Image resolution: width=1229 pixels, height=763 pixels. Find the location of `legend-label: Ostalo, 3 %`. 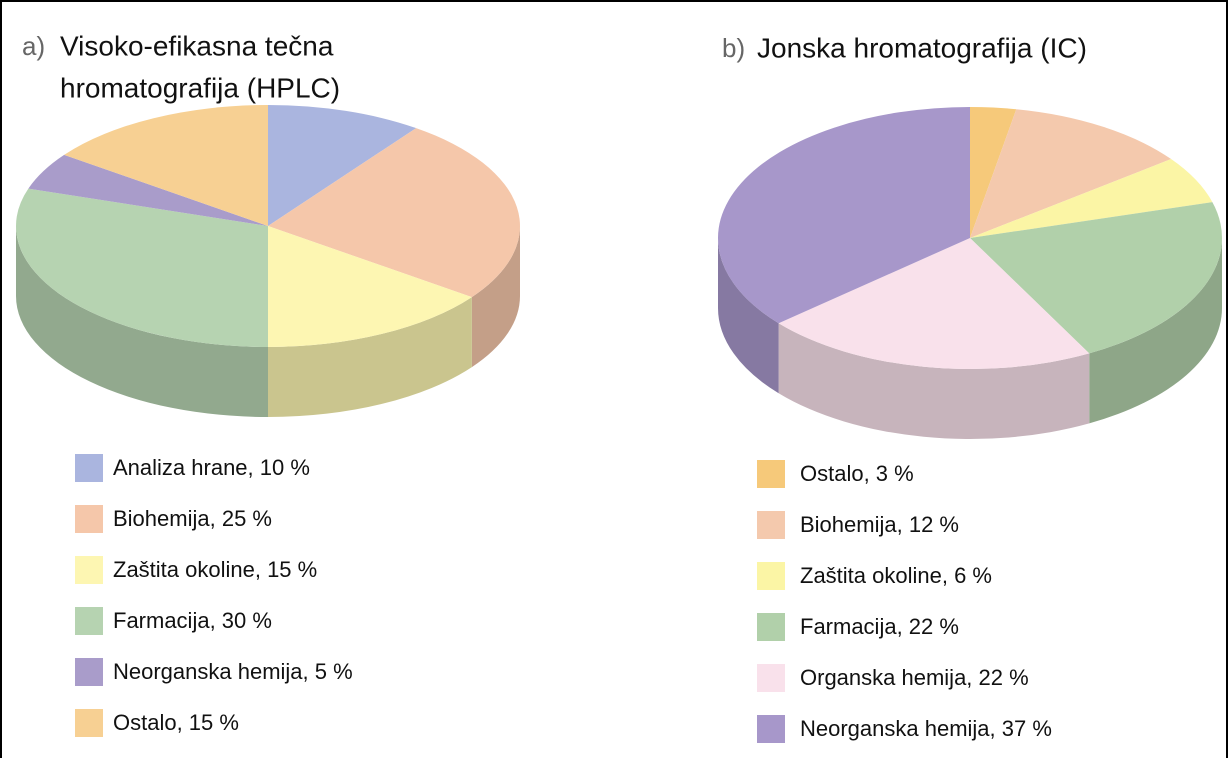

legend-label: Ostalo, 3 % is located at coordinates (857, 473).